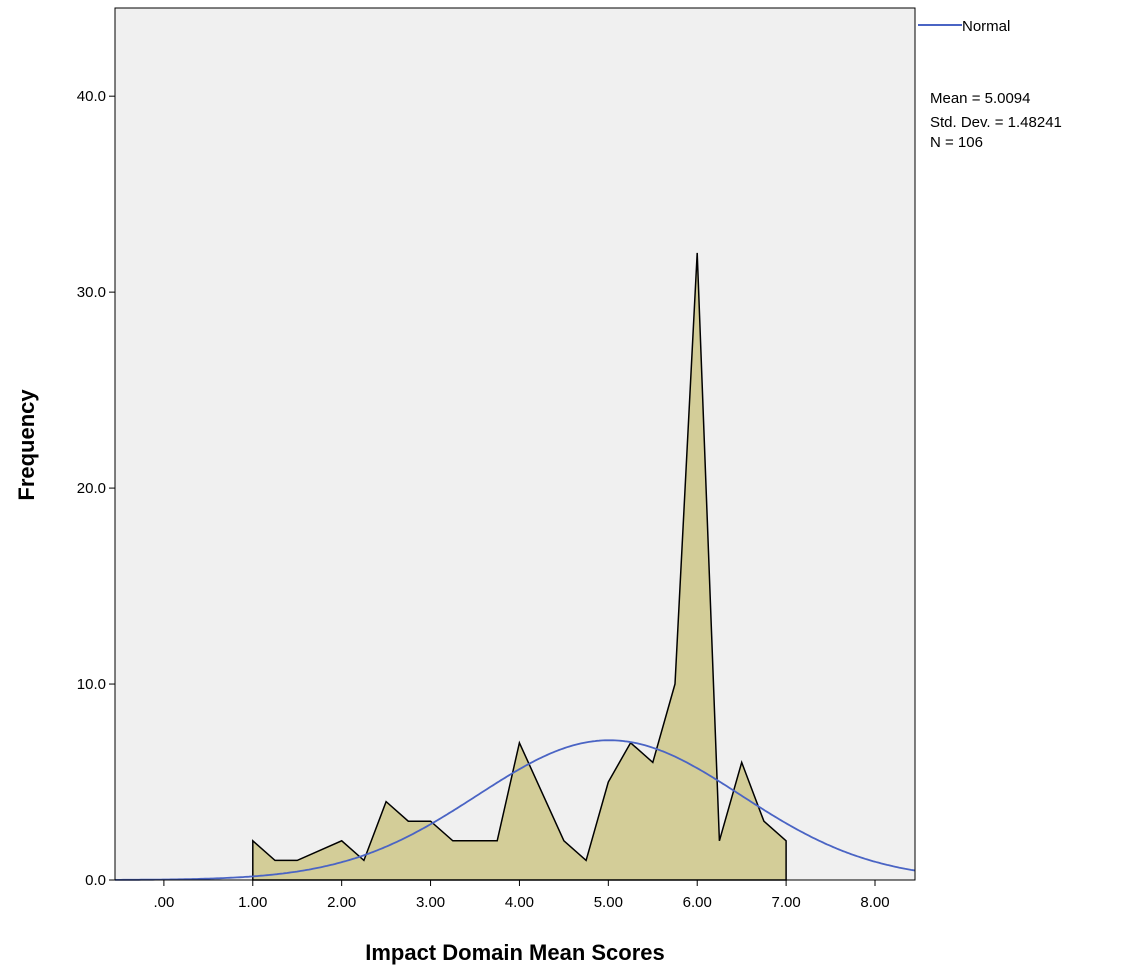 The width and height of the screenshot is (1123, 973). What do you see at coordinates (26, 445) in the screenshot?
I see `y-axis-title: Frequency` at bounding box center [26, 445].